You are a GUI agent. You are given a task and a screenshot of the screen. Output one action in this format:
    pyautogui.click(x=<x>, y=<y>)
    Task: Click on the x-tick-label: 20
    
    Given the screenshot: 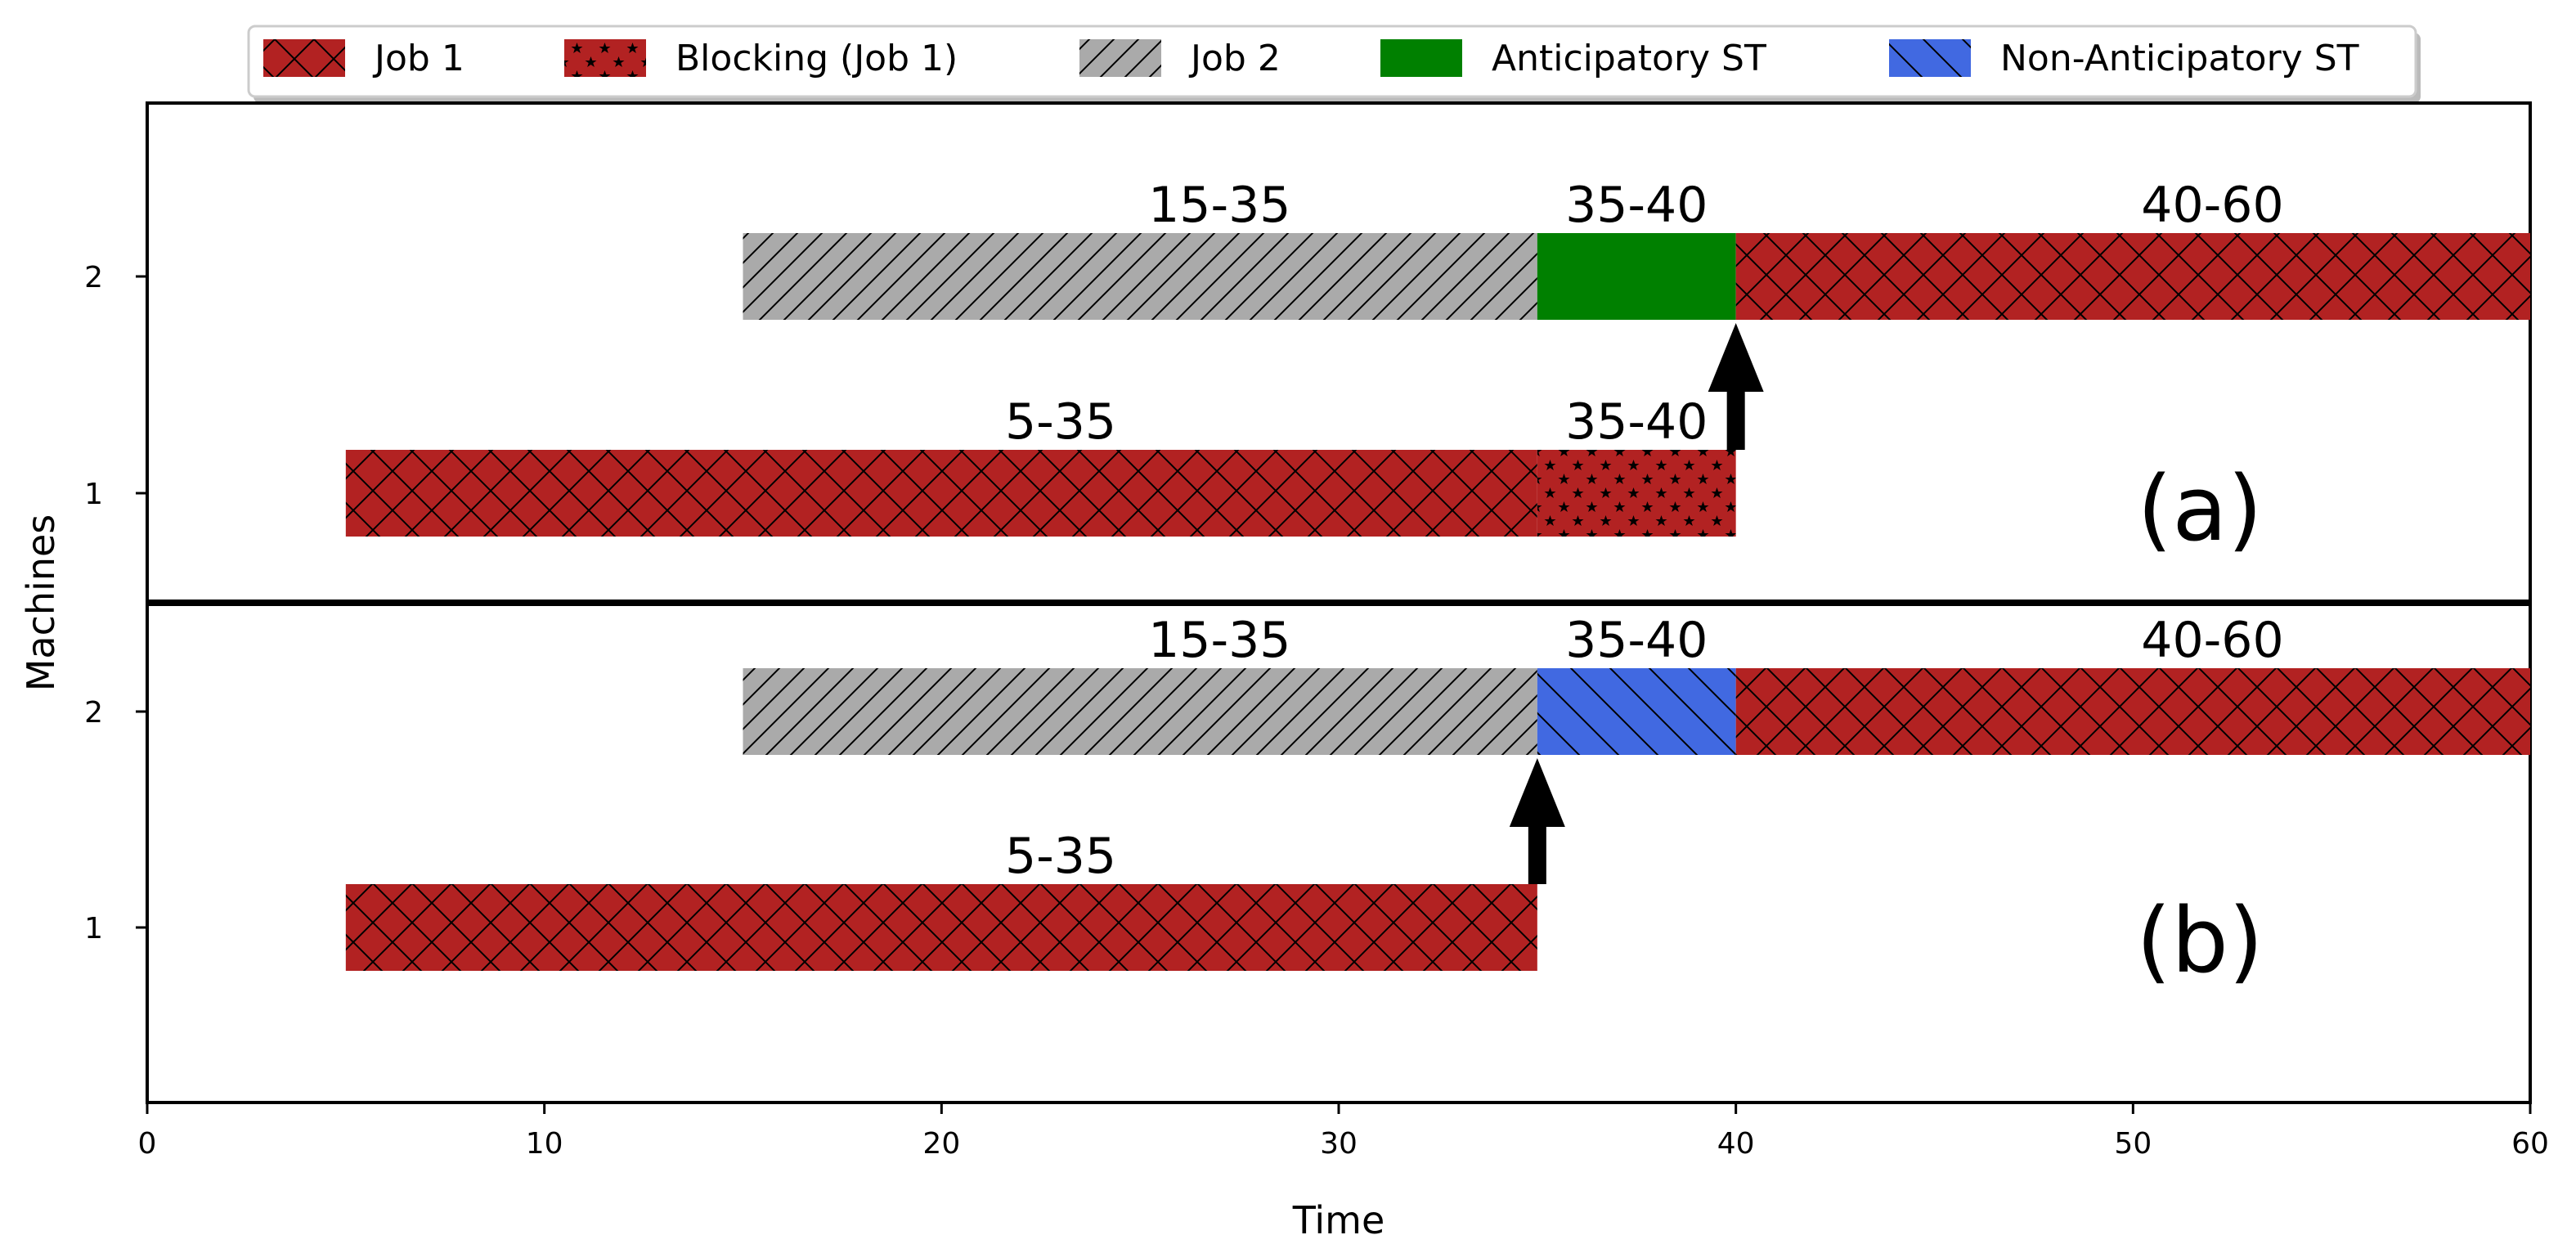 What is the action you would take?
    pyautogui.click(x=941, y=1144)
    